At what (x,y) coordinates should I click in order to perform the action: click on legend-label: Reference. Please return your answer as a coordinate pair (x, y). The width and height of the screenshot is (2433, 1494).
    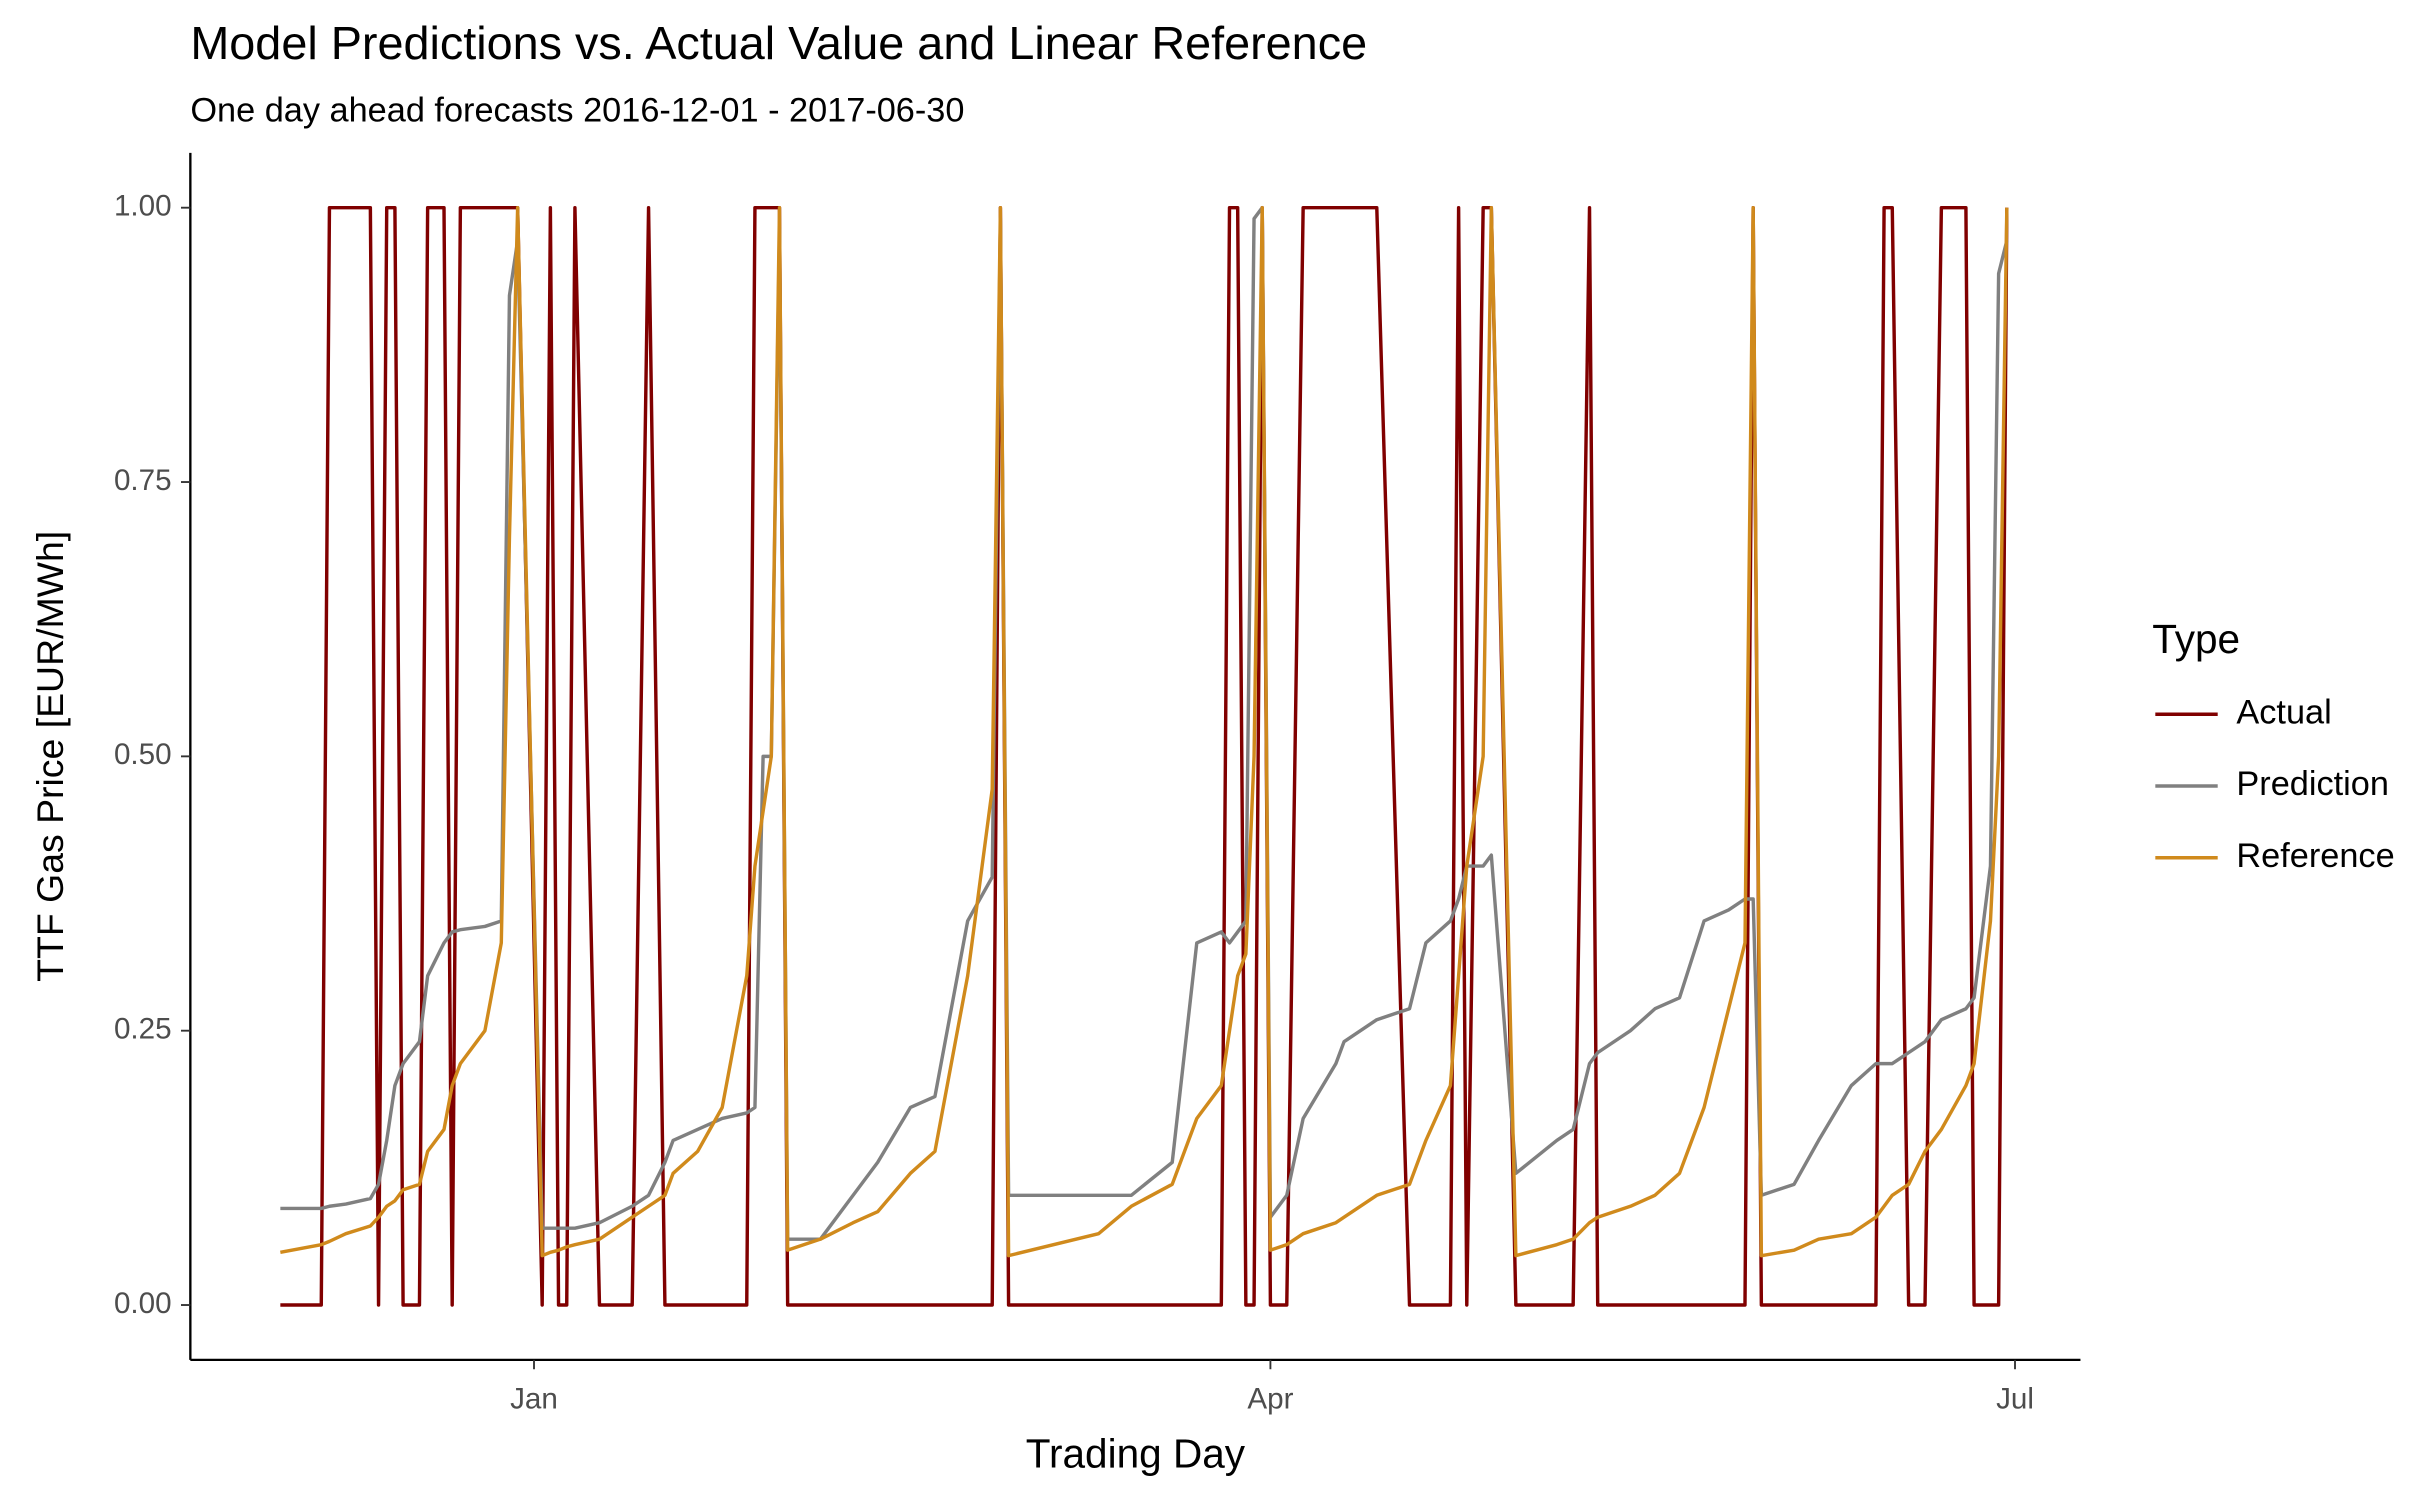
    Looking at the image, I should click on (2315, 856).